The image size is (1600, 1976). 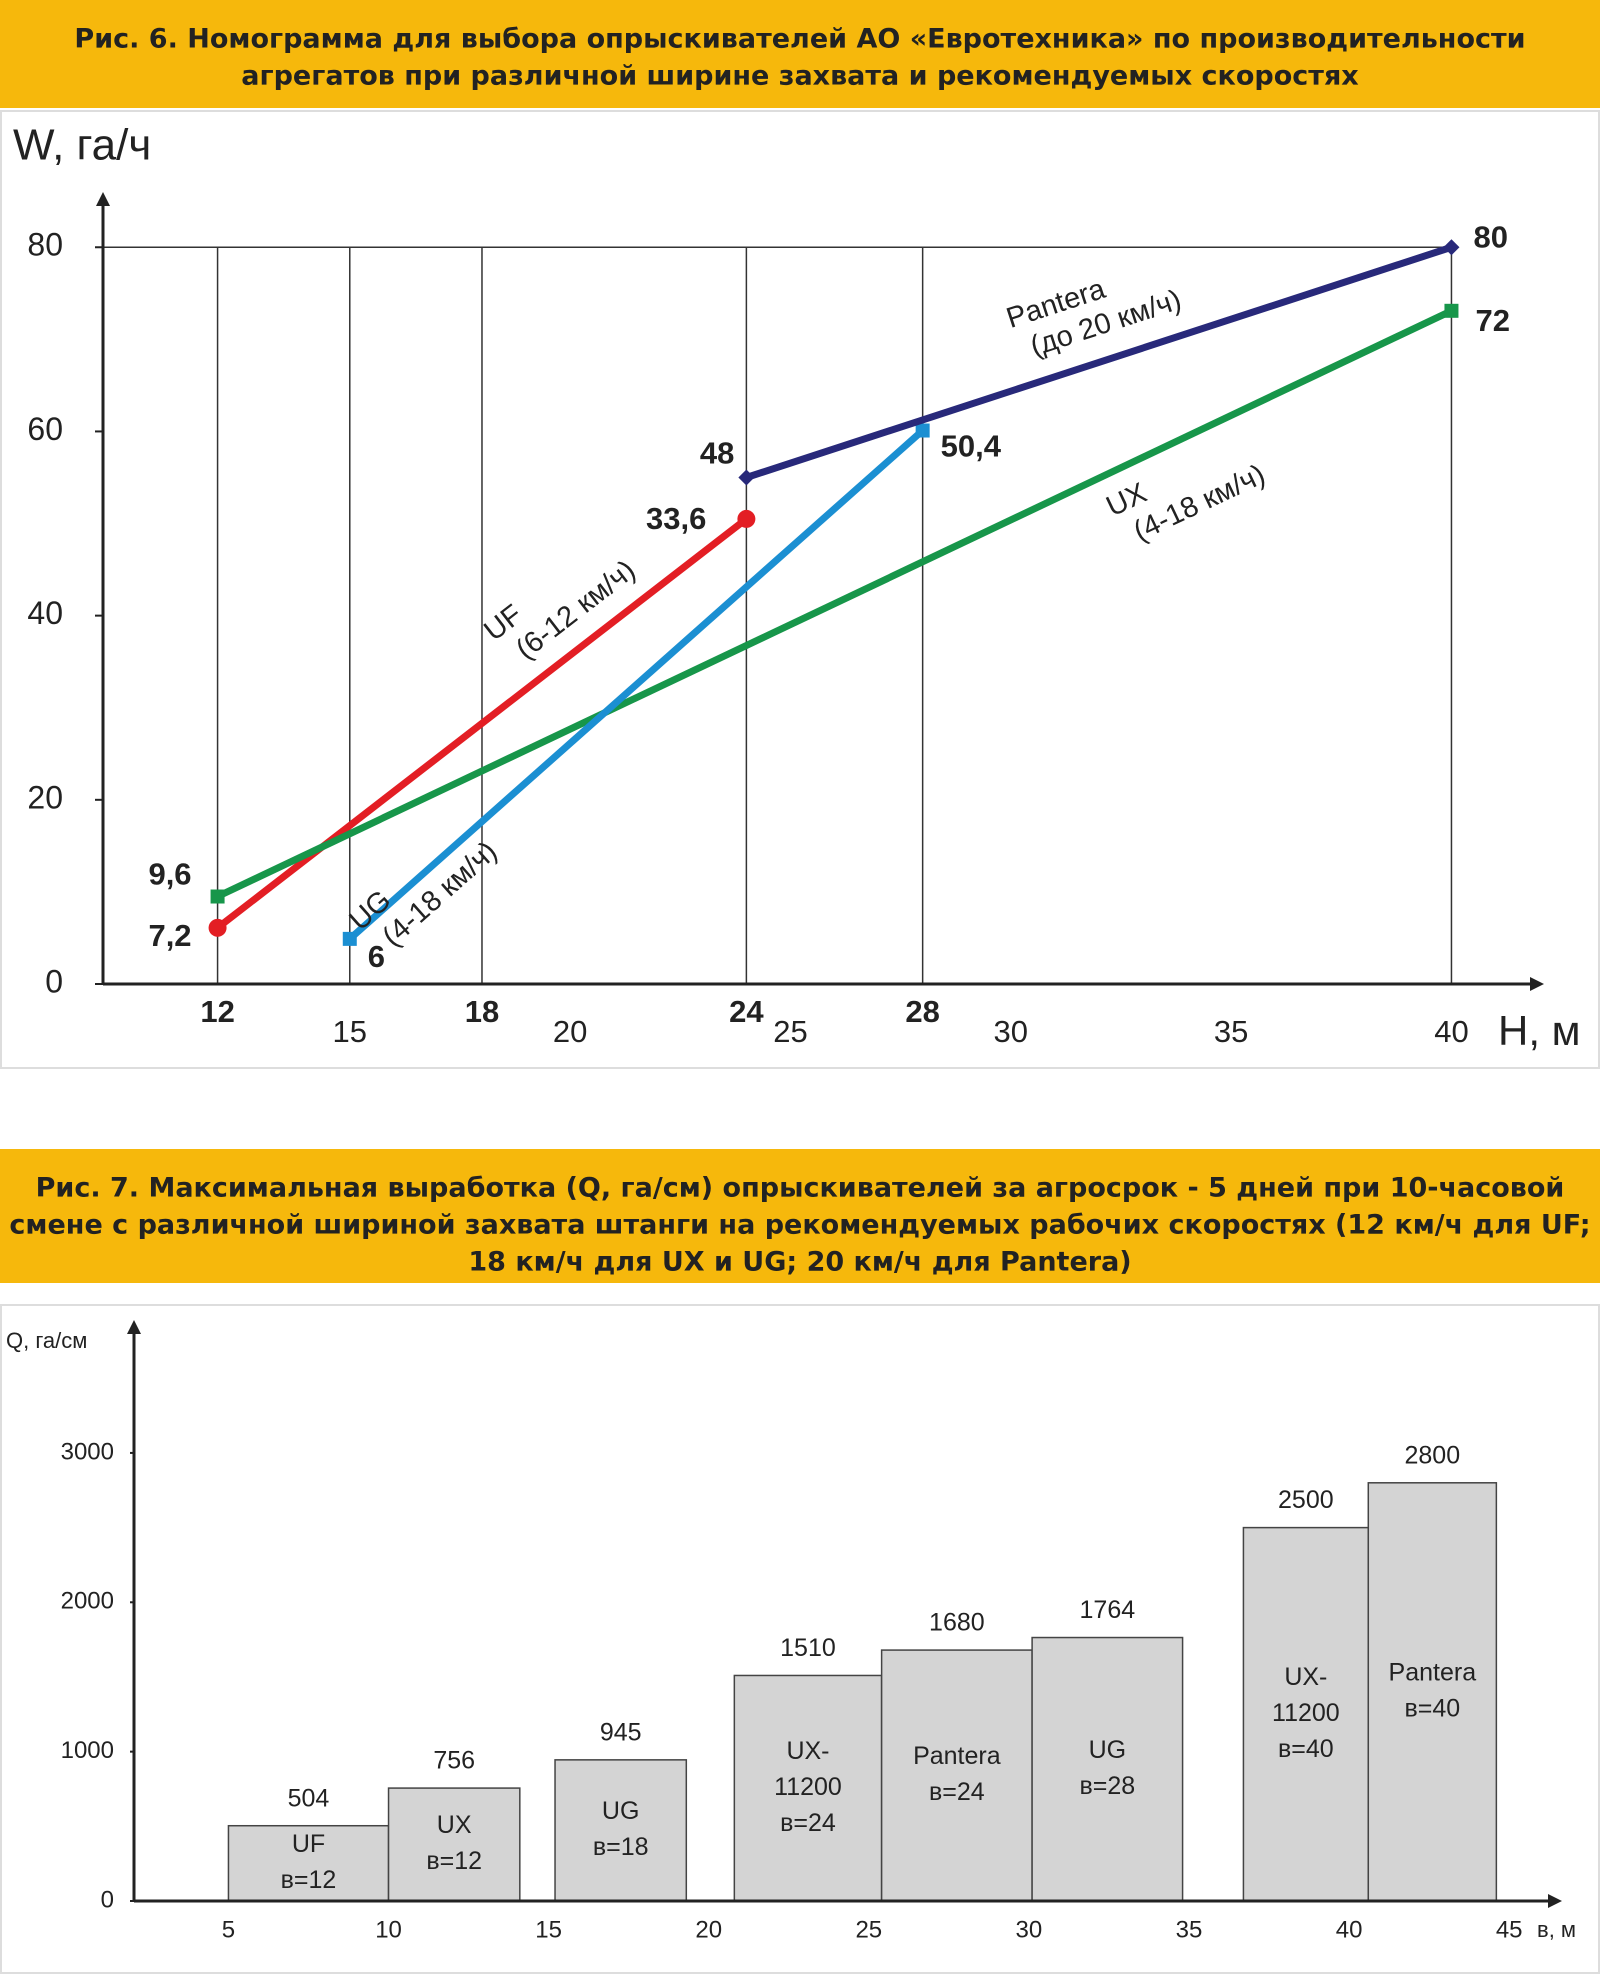 What do you see at coordinates (621, 1847) in the screenshot?
I see `bar-label: в=18` at bounding box center [621, 1847].